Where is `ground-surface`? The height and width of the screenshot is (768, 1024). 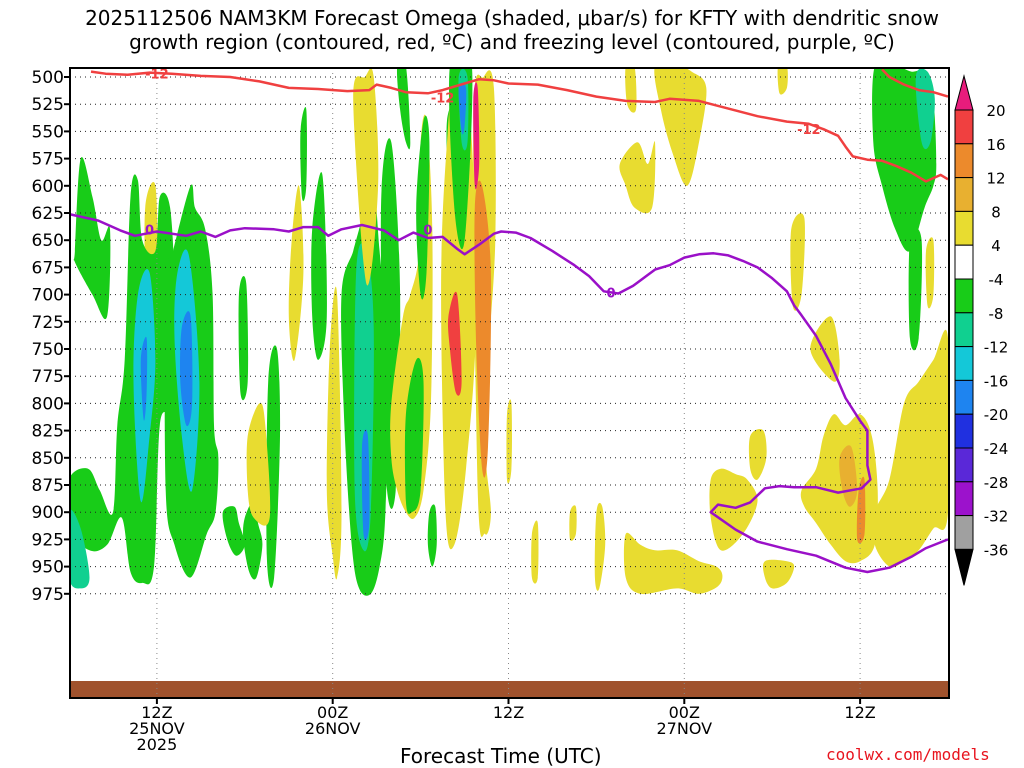
ground-surface is located at coordinates (509, 689).